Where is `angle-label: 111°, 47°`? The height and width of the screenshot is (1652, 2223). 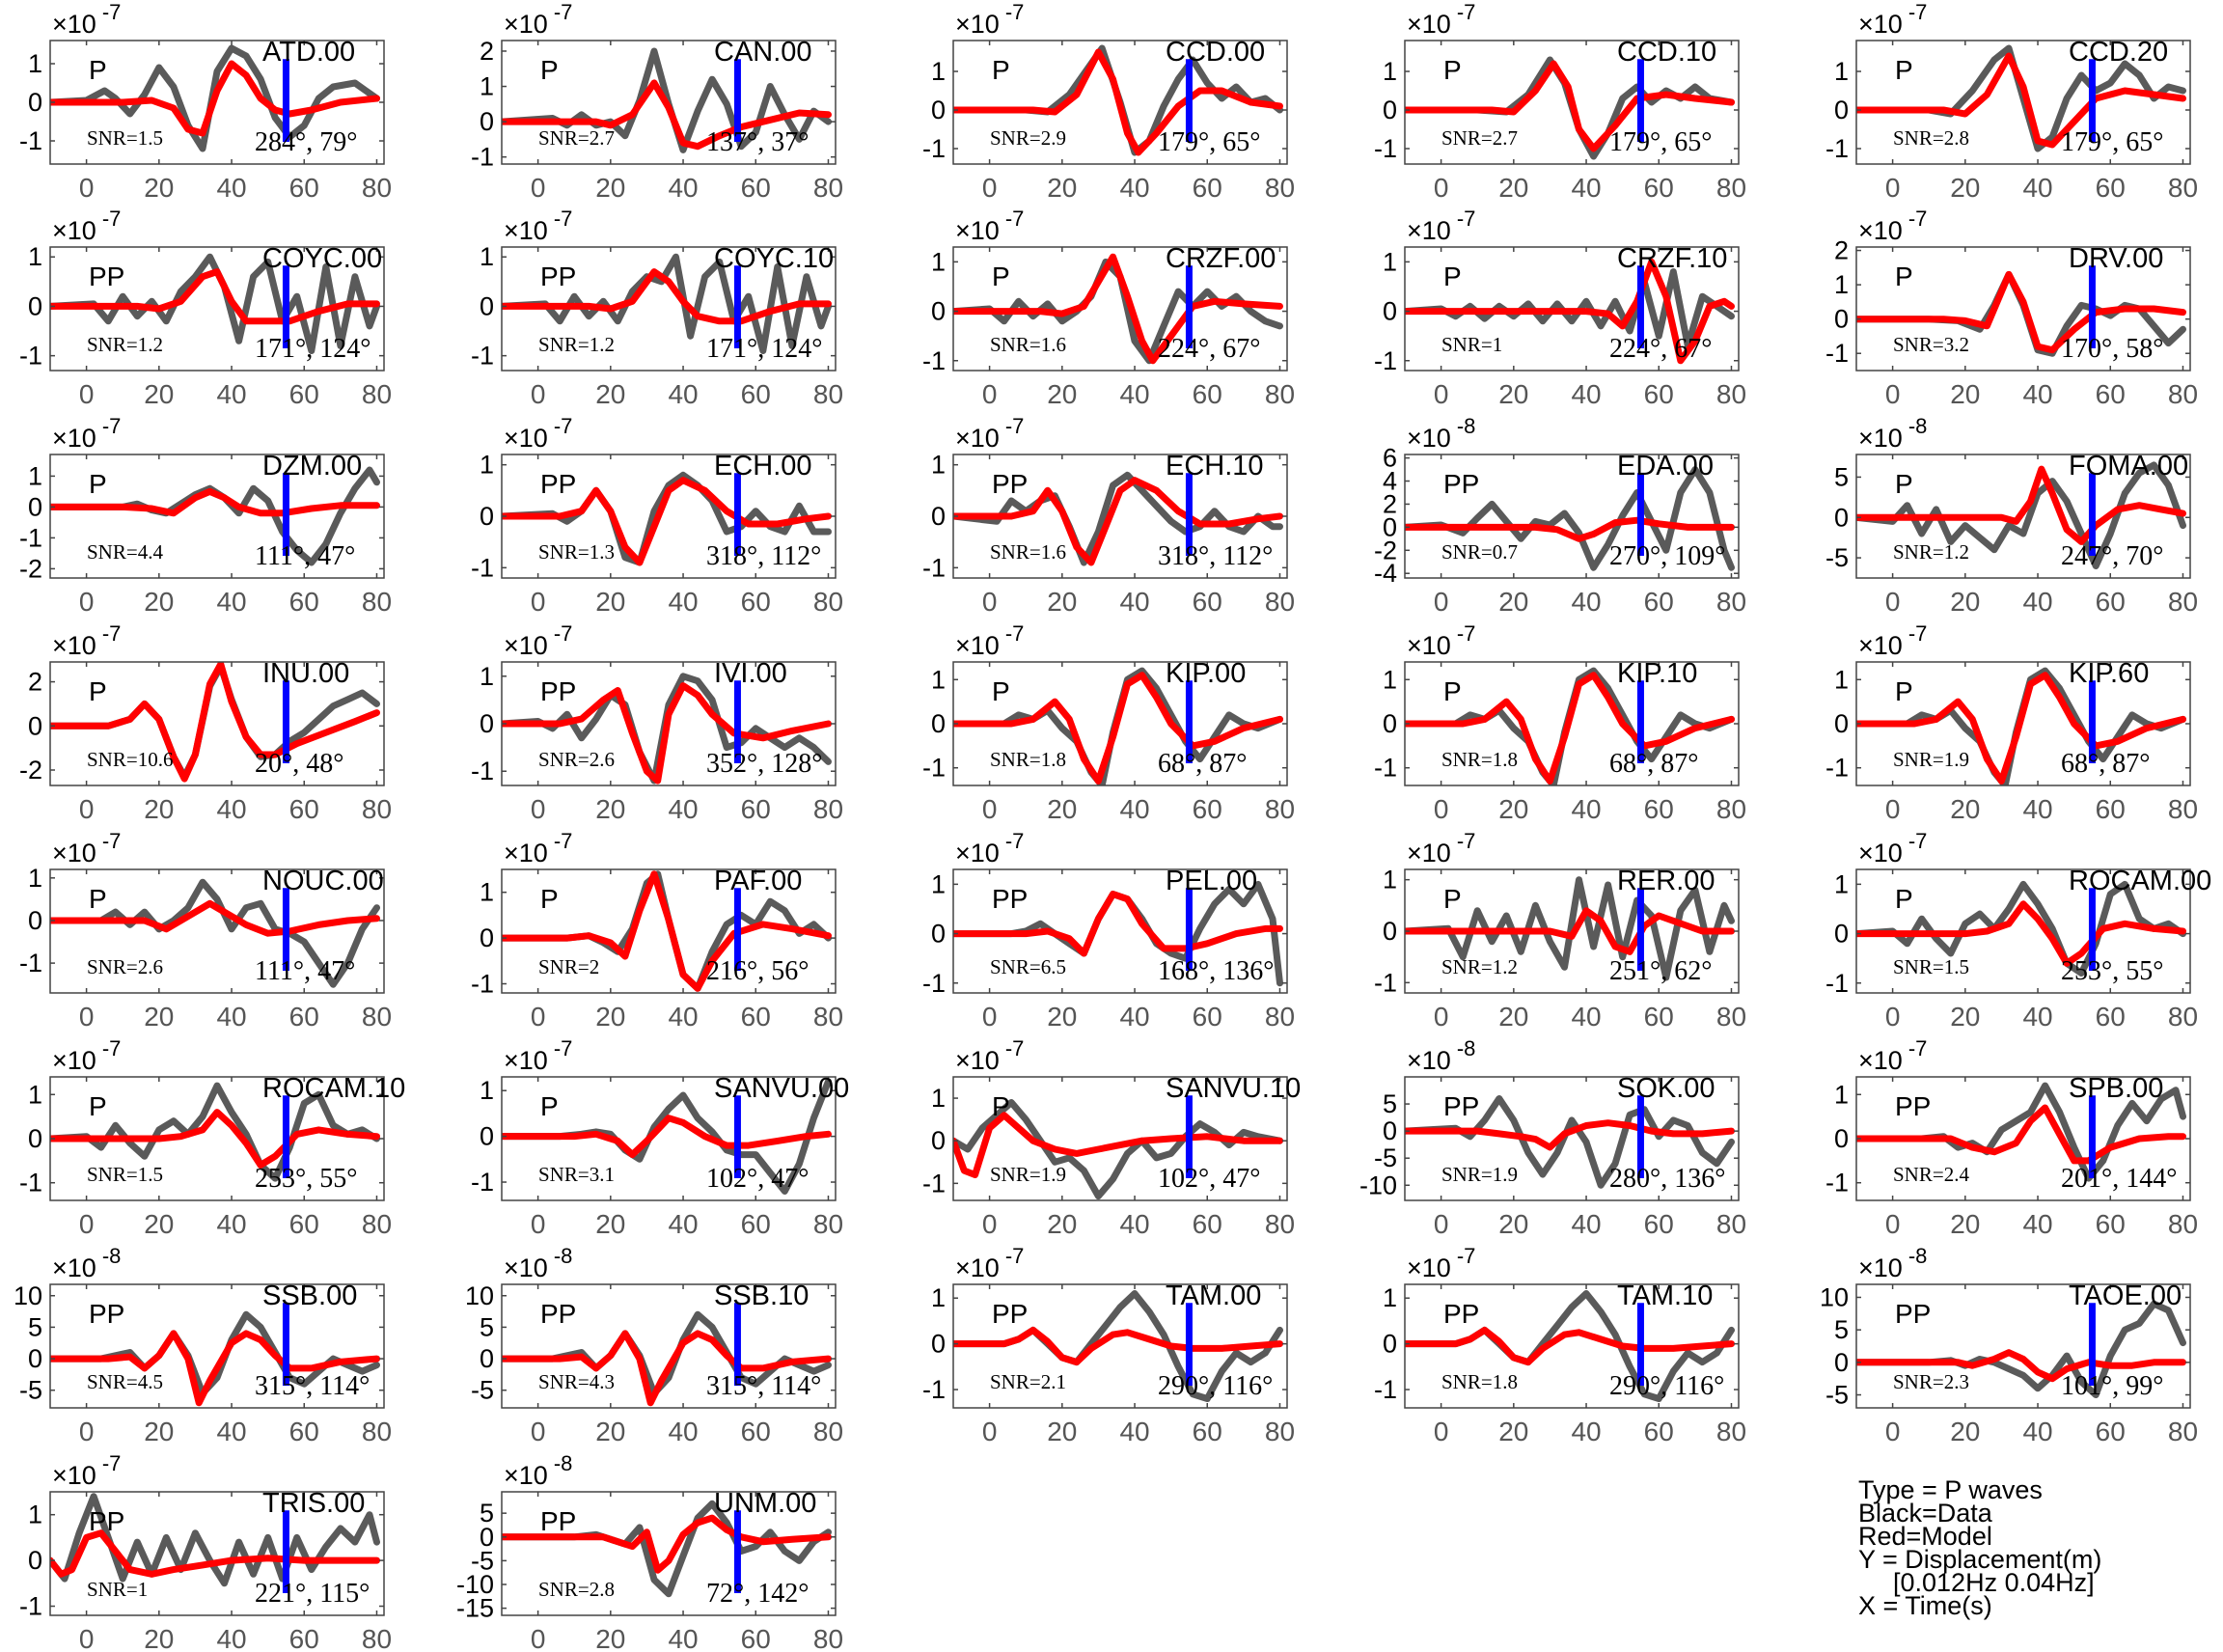 angle-label: 111°, 47° is located at coordinates (305, 556).